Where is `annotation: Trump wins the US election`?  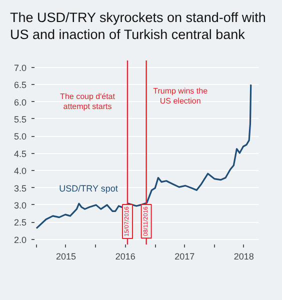 annotation: Trump wins the US election is located at coordinates (180, 96).